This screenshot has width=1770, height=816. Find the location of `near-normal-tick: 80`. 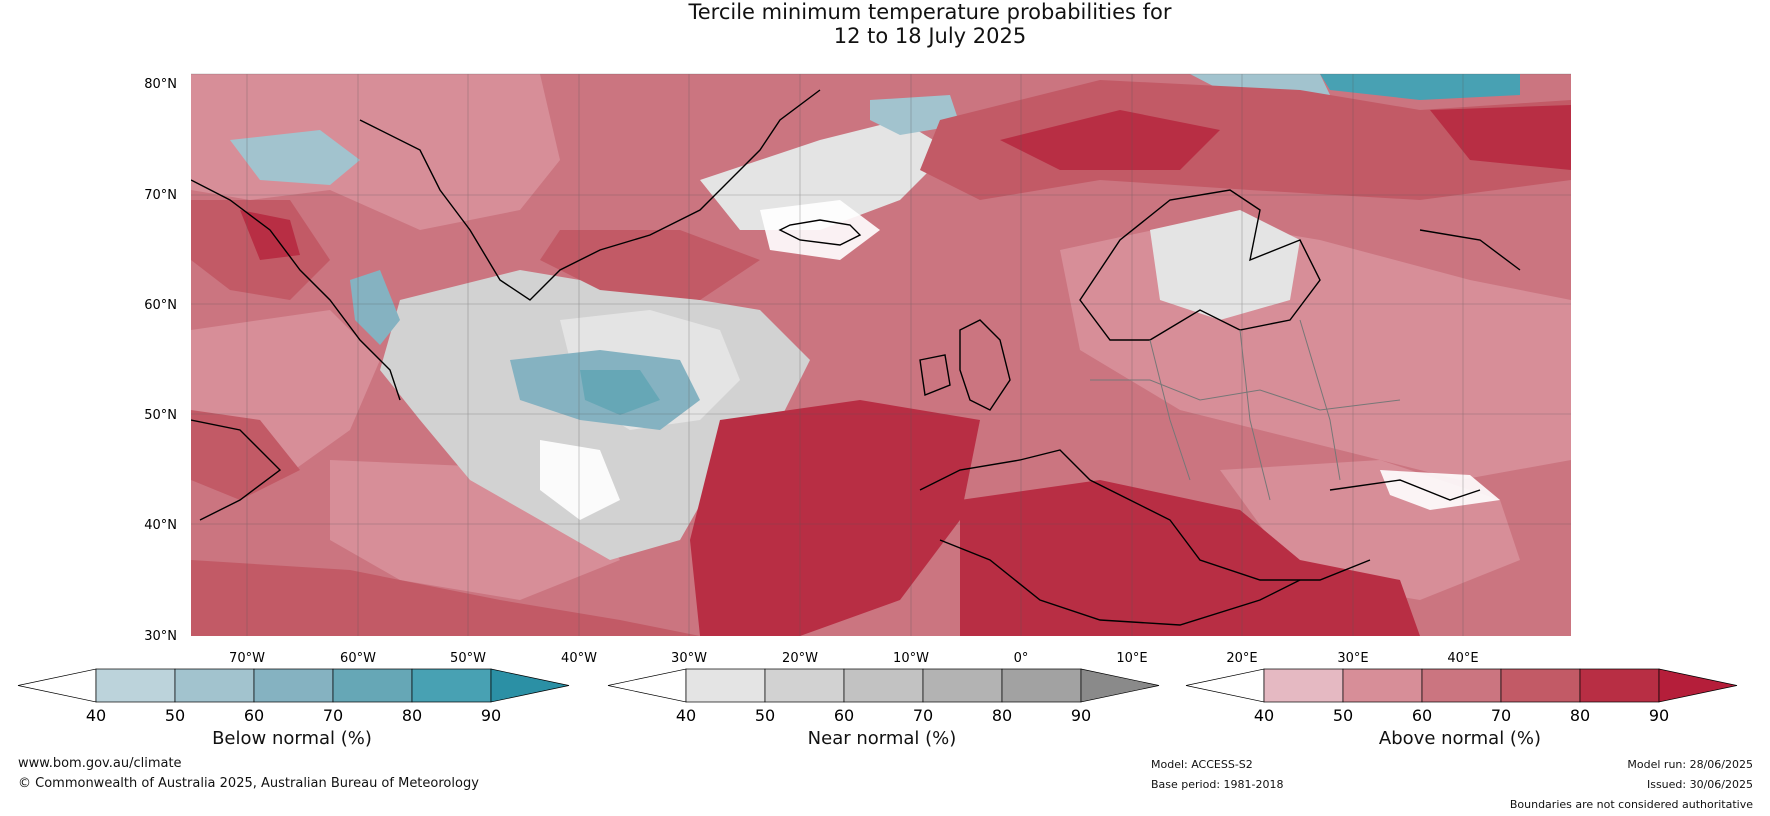

near-normal-tick: 80 is located at coordinates (1002, 715).